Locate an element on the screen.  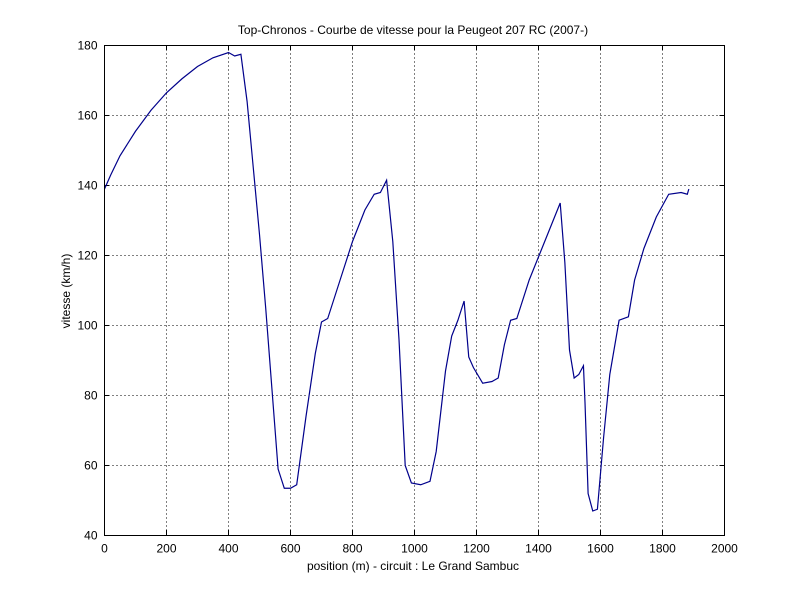
x-tick-label: 1400 is located at coordinates (538, 549).